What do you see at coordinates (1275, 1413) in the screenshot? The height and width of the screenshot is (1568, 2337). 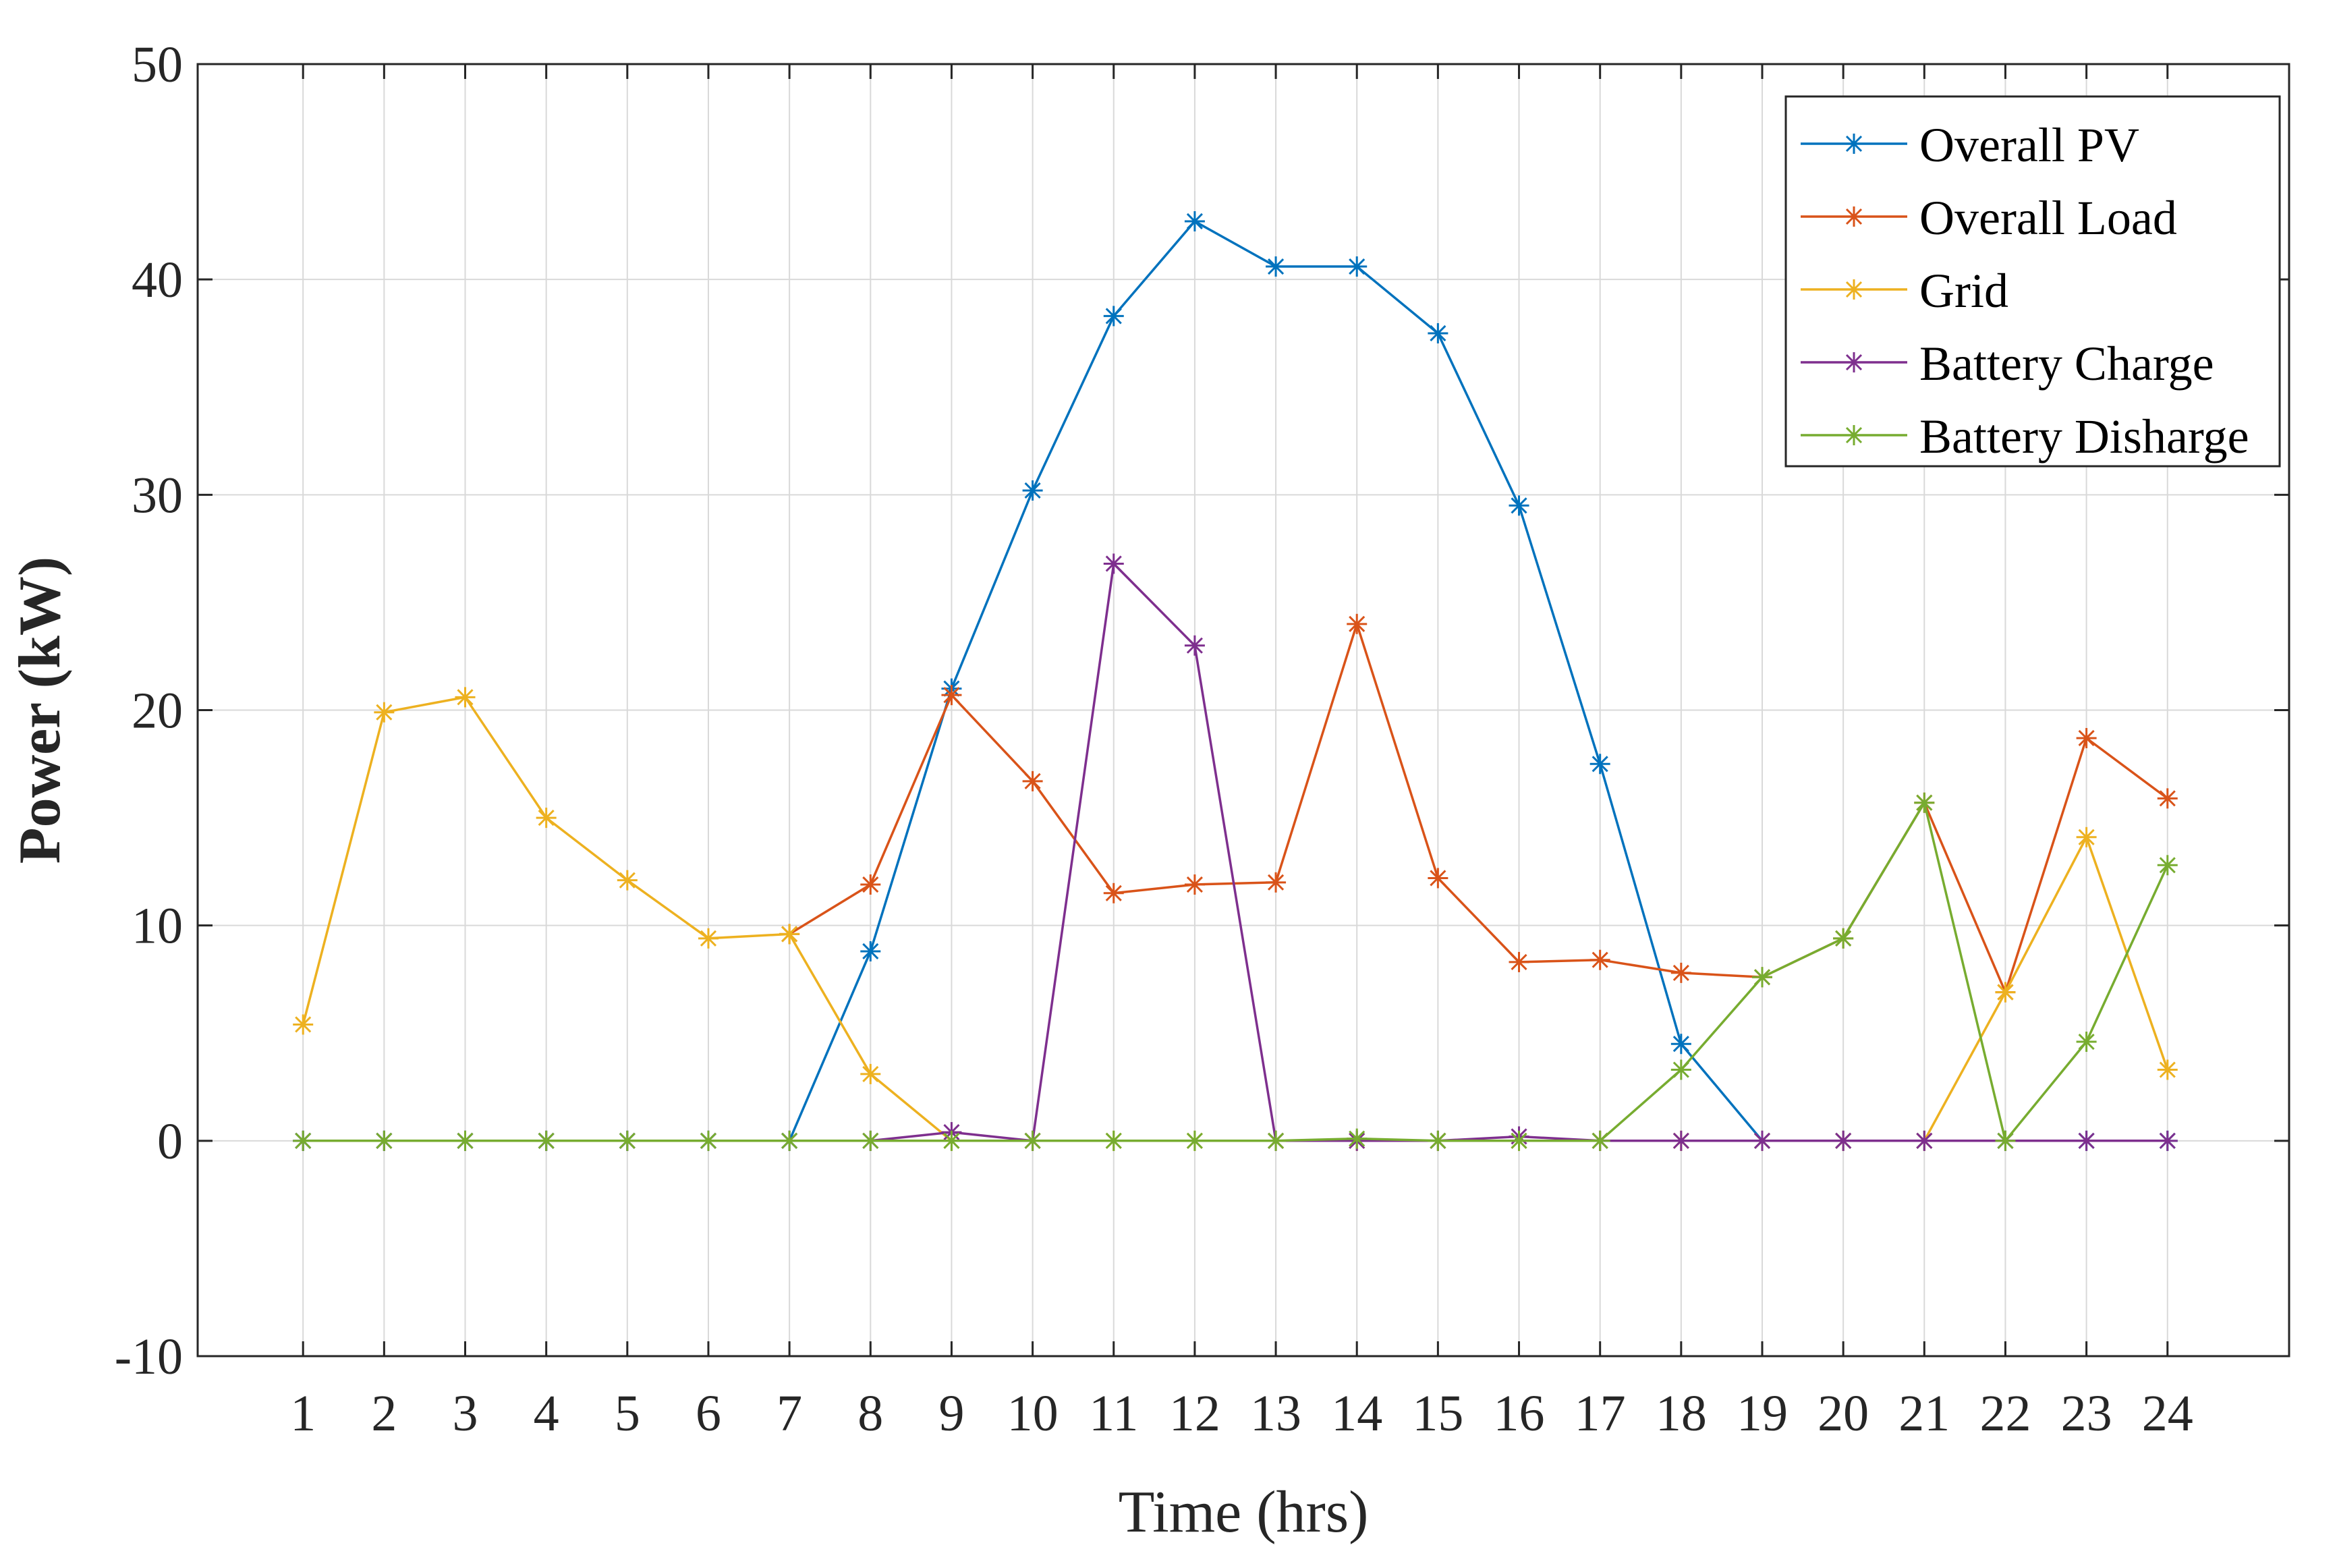 I see `x-tick-label: 13` at bounding box center [1275, 1413].